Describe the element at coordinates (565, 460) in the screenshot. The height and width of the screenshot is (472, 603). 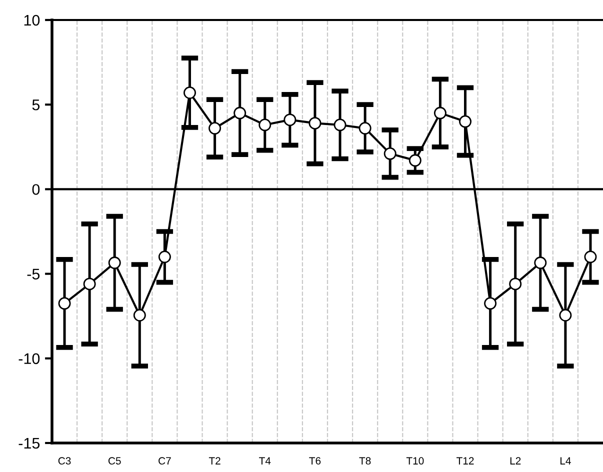
I see `x-tick-label: L4` at that location.